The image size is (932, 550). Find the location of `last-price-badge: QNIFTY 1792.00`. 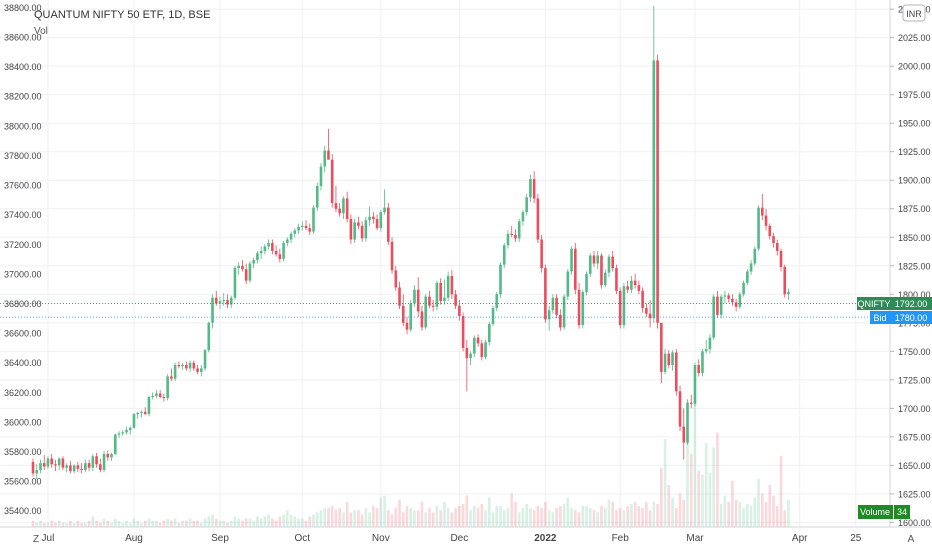

last-price-badge: QNIFTY 1792.00 is located at coordinates (894, 303).